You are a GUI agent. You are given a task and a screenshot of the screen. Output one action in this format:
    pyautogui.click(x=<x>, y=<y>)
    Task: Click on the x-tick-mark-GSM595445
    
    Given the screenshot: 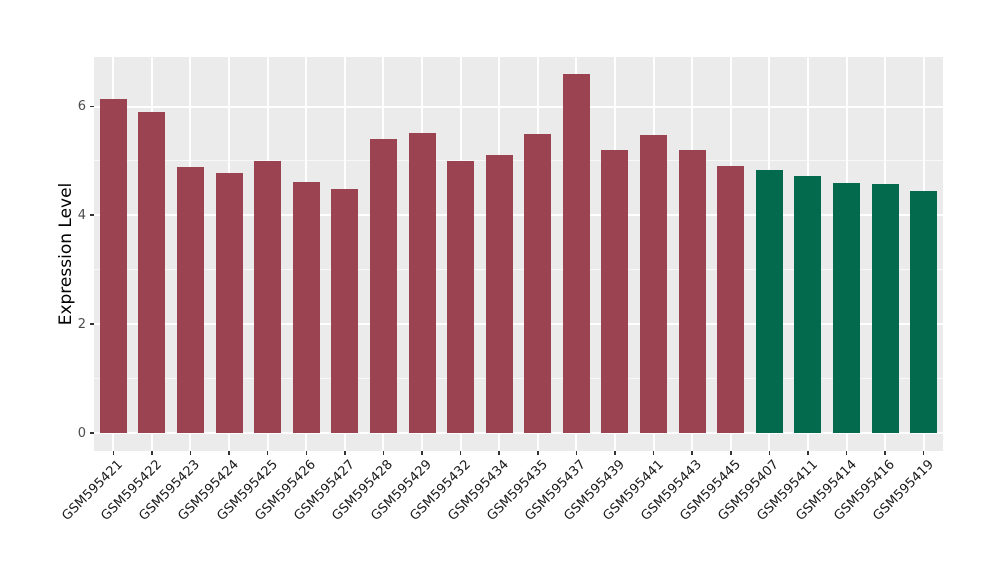 What is the action you would take?
    pyautogui.click(x=731, y=453)
    